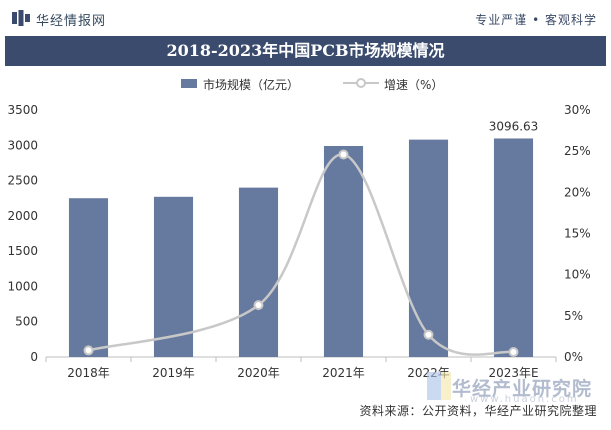 This screenshot has width=611, height=430. I want to click on x-tick-label: 2023年E, so click(513, 373).